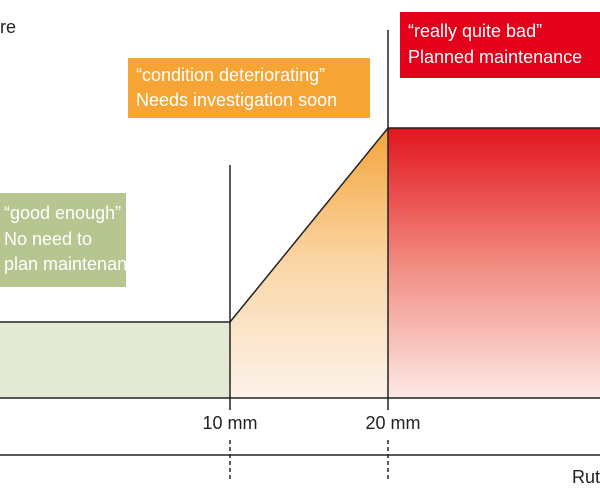 The image size is (600, 500). I want to click on x-axis-title: Rut, so click(586, 477).